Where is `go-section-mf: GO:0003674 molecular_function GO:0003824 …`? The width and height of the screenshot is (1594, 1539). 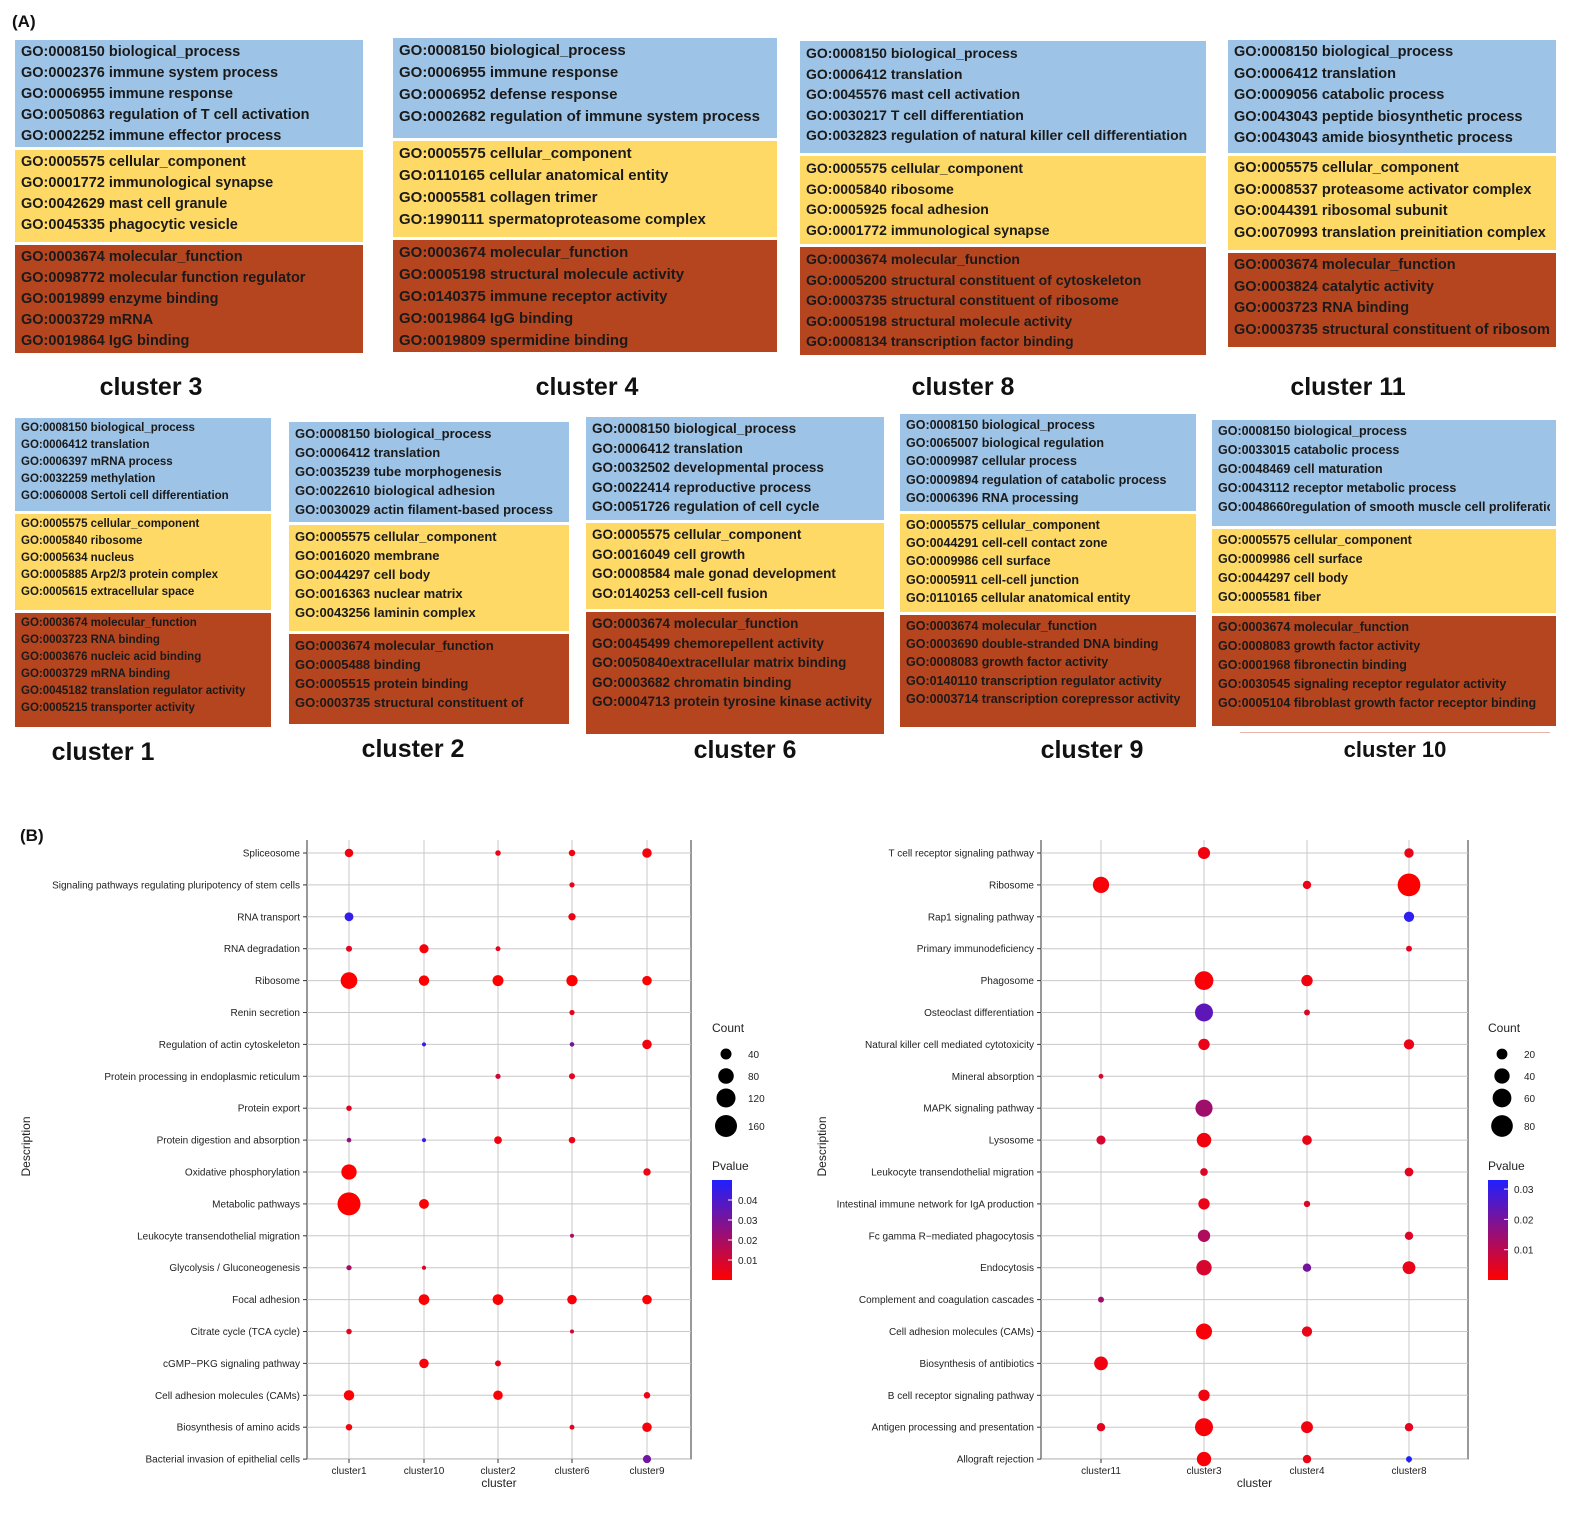 go-section-mf: GO:0003674 molecular_function GO:0003824 … is located at coordinates (1392, 300).